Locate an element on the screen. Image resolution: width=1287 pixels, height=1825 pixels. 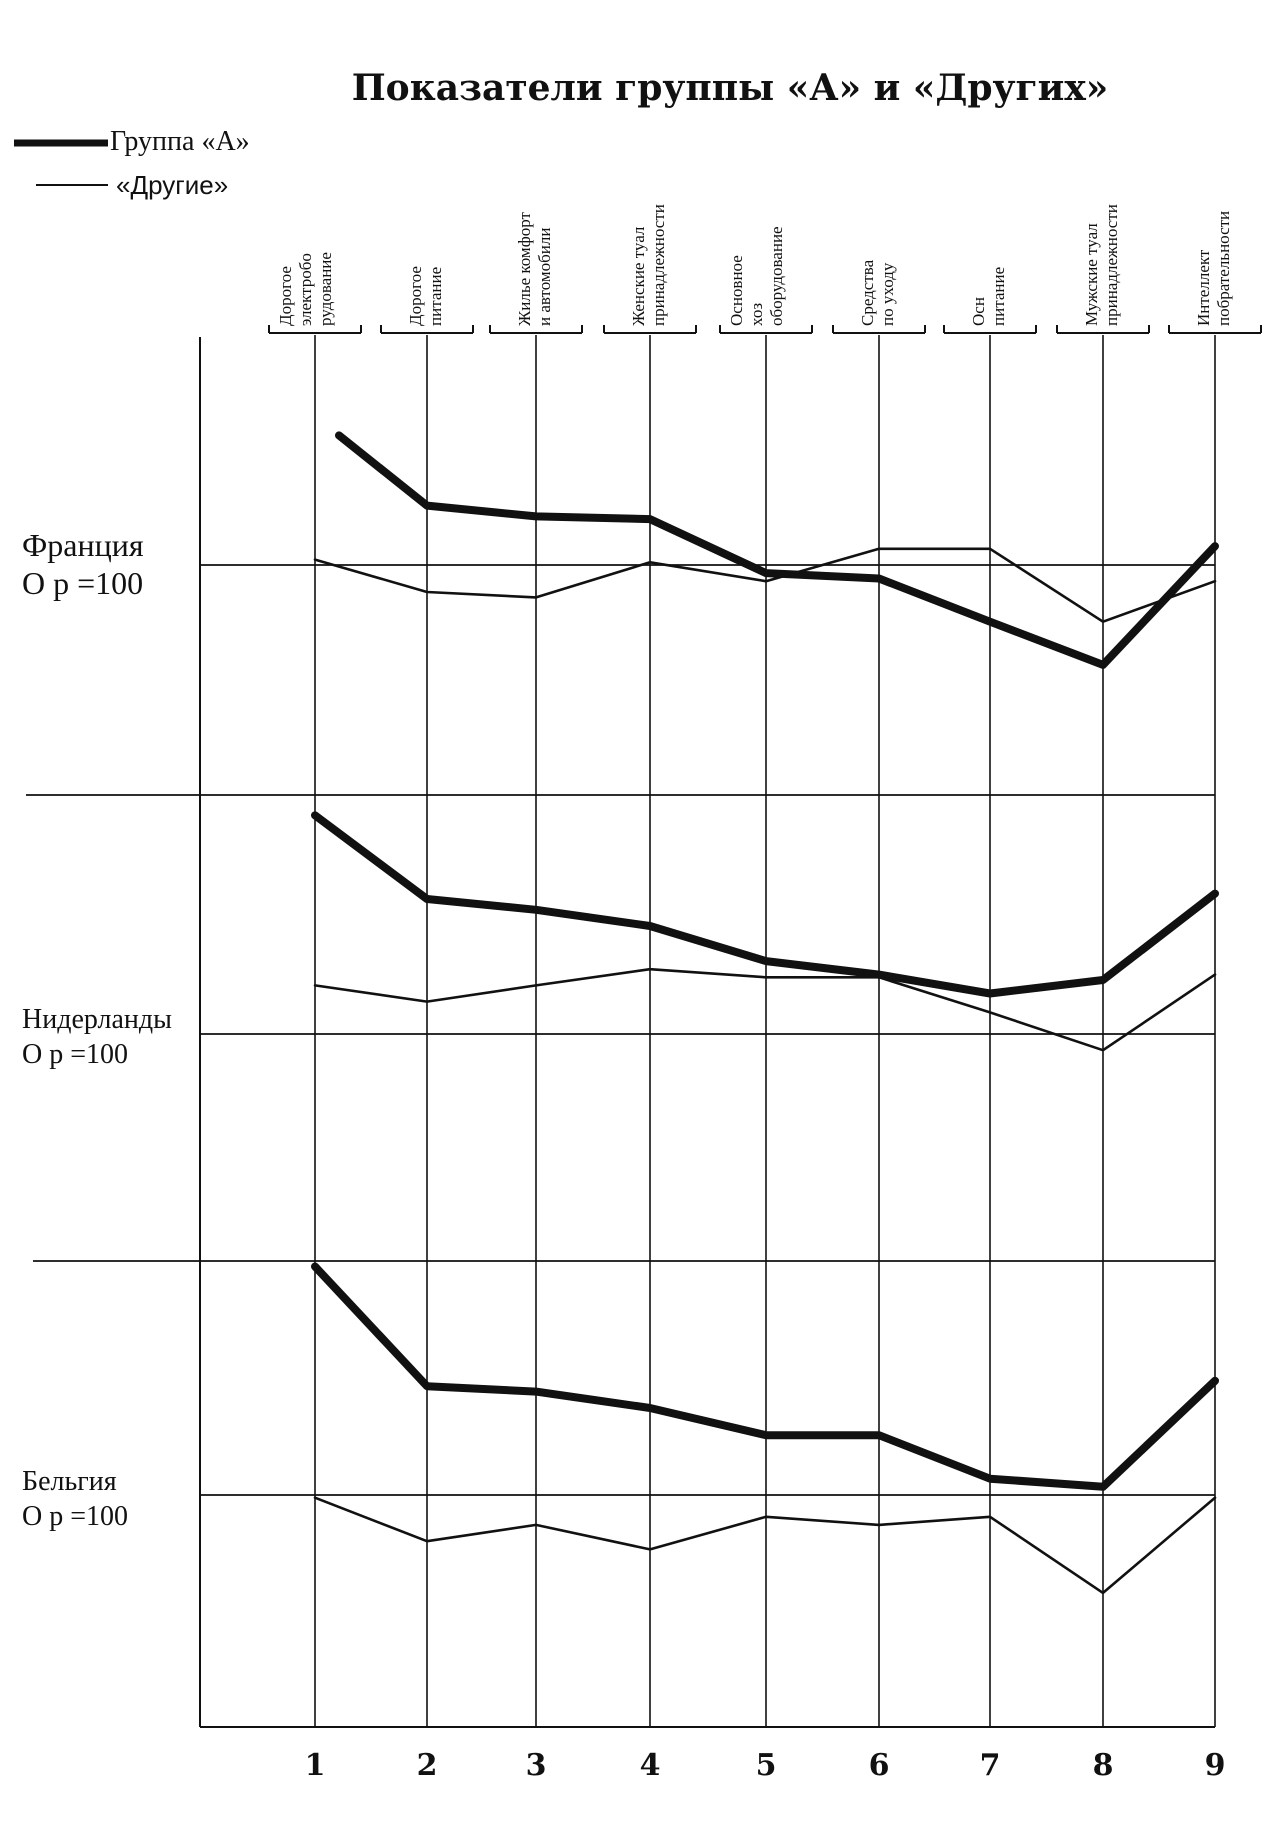
category-header-7: Осн питание is located at coordinates (990, 300).